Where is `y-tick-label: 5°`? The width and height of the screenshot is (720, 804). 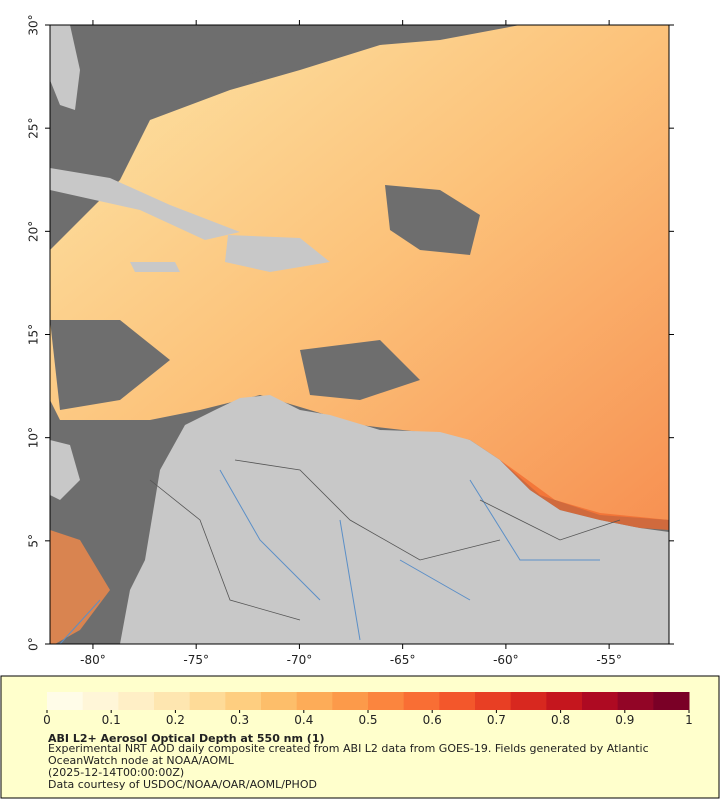
y-tick-label: 5° is located at coordinates (34, 541).